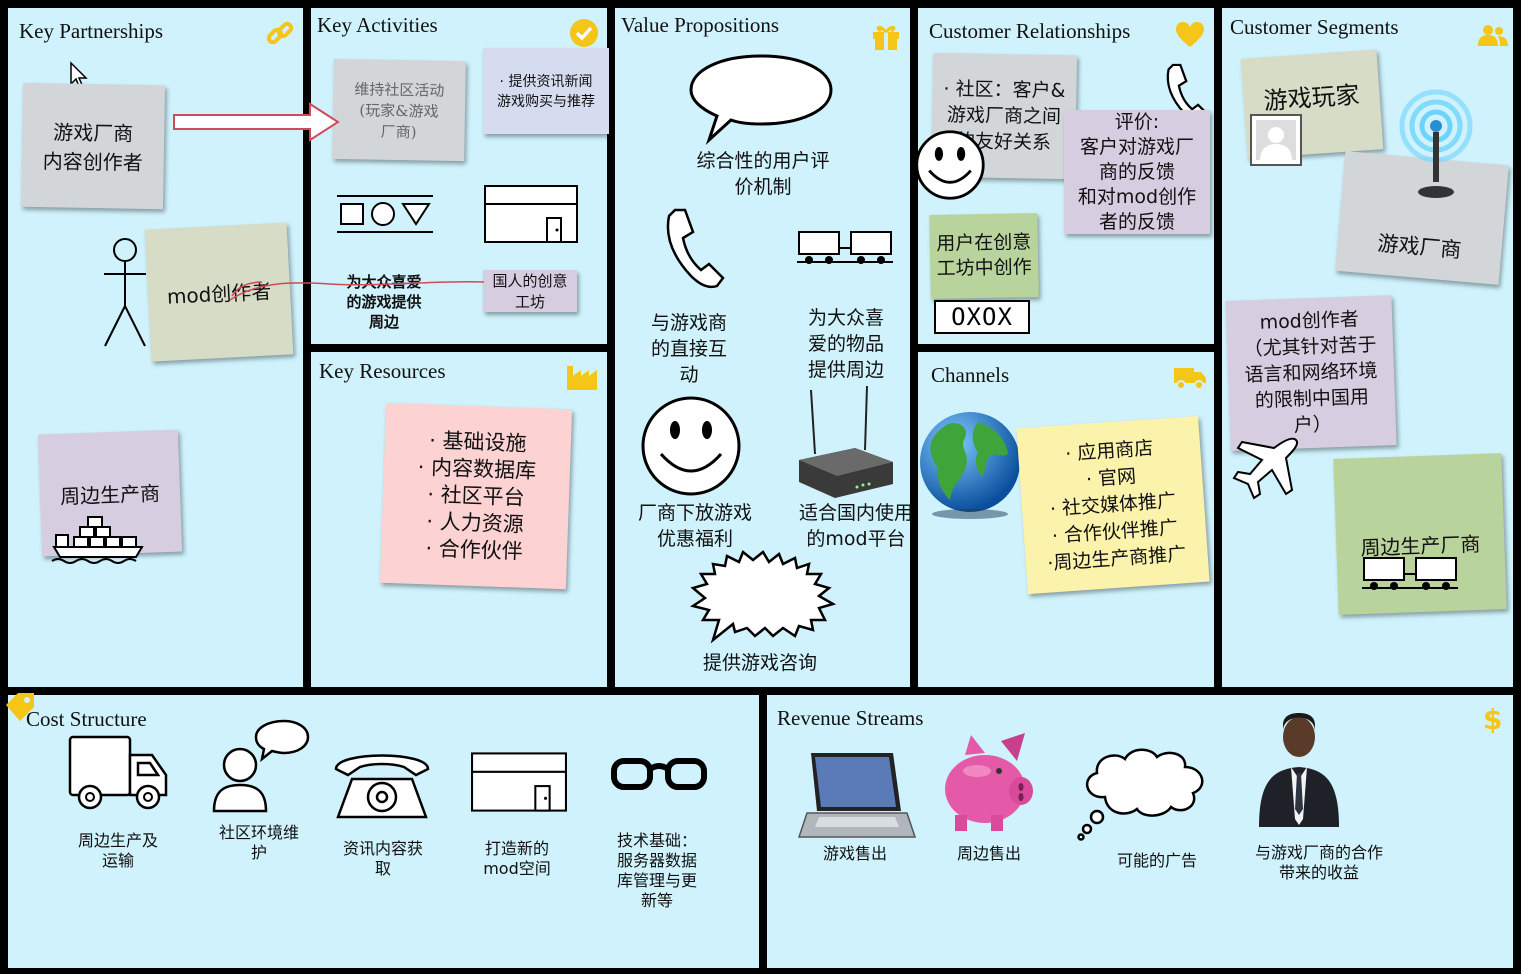  What do you see at coordinates (219, 292) in the screenshot?
I see `partners-note-mod-creators: mod创作者` at bounding box center [219, 292].